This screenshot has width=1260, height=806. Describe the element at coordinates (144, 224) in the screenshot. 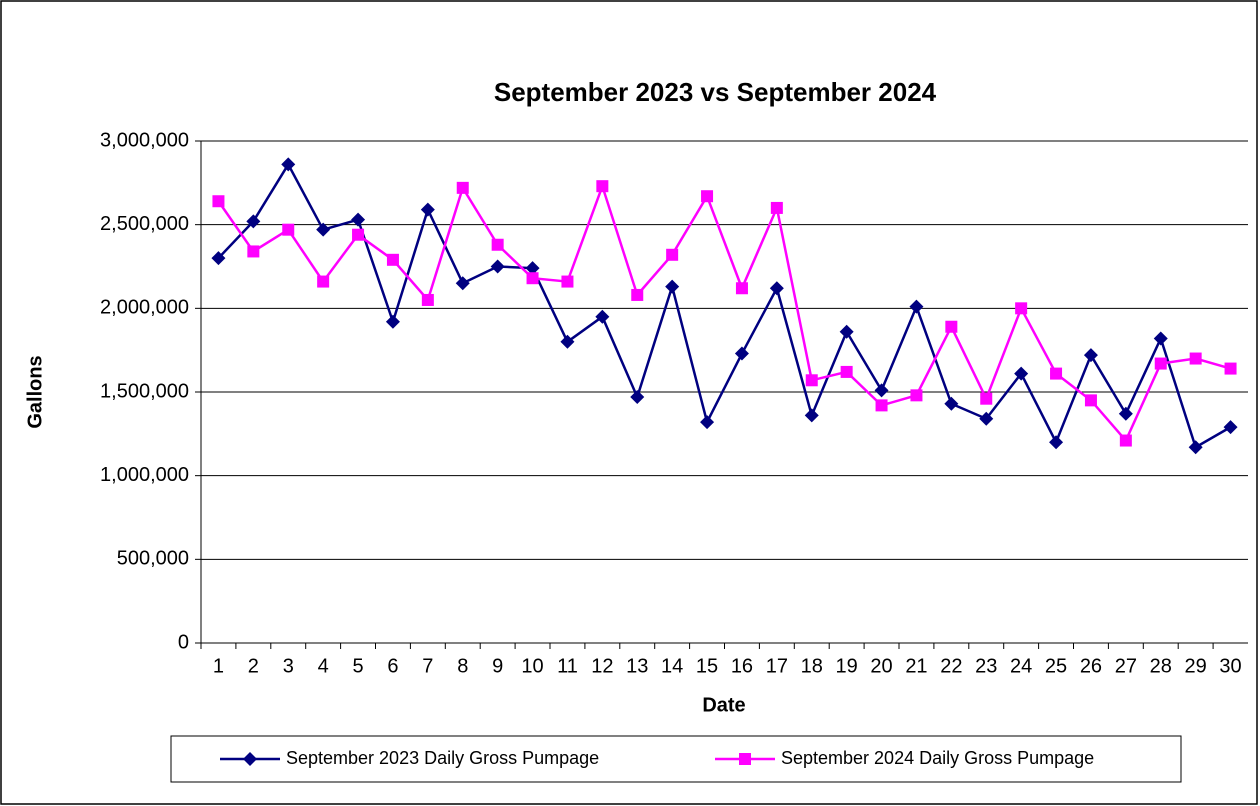

I see `y-tick-label: 2,500,000` at that location.